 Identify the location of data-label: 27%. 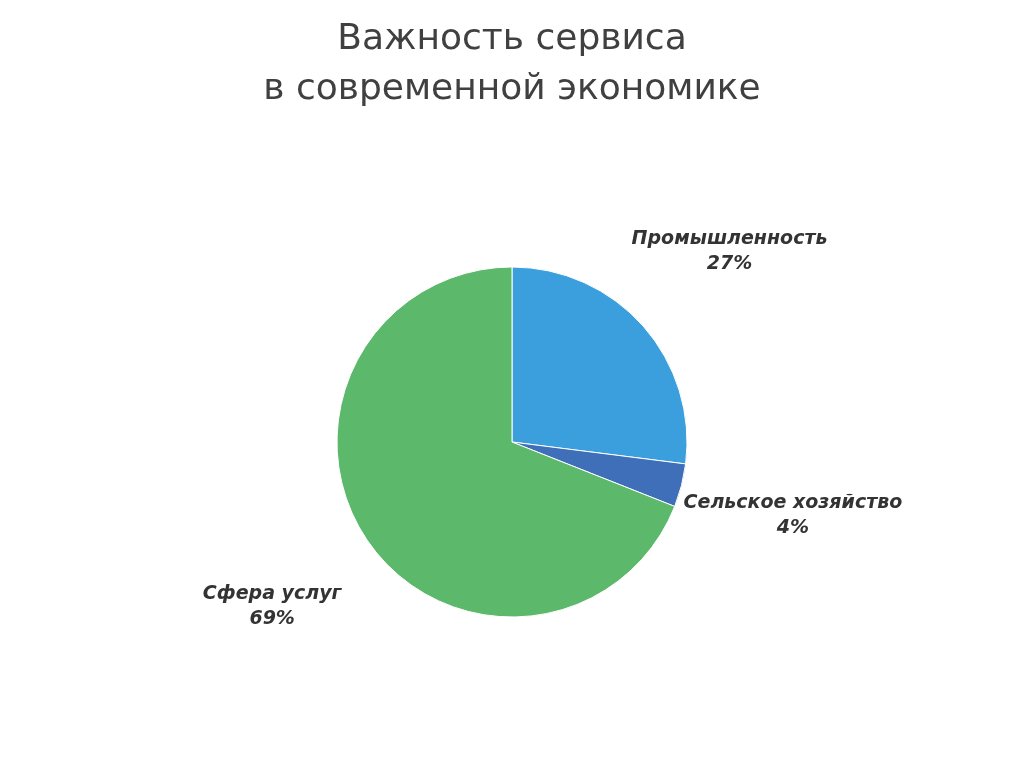
(729, 262).